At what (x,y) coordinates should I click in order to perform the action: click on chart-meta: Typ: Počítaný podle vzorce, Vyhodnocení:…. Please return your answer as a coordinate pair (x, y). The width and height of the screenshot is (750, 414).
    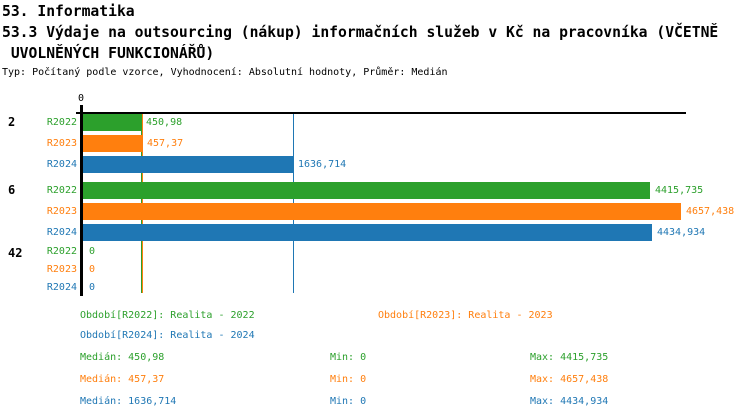
    Looking at the image, I should click on (225, 72).